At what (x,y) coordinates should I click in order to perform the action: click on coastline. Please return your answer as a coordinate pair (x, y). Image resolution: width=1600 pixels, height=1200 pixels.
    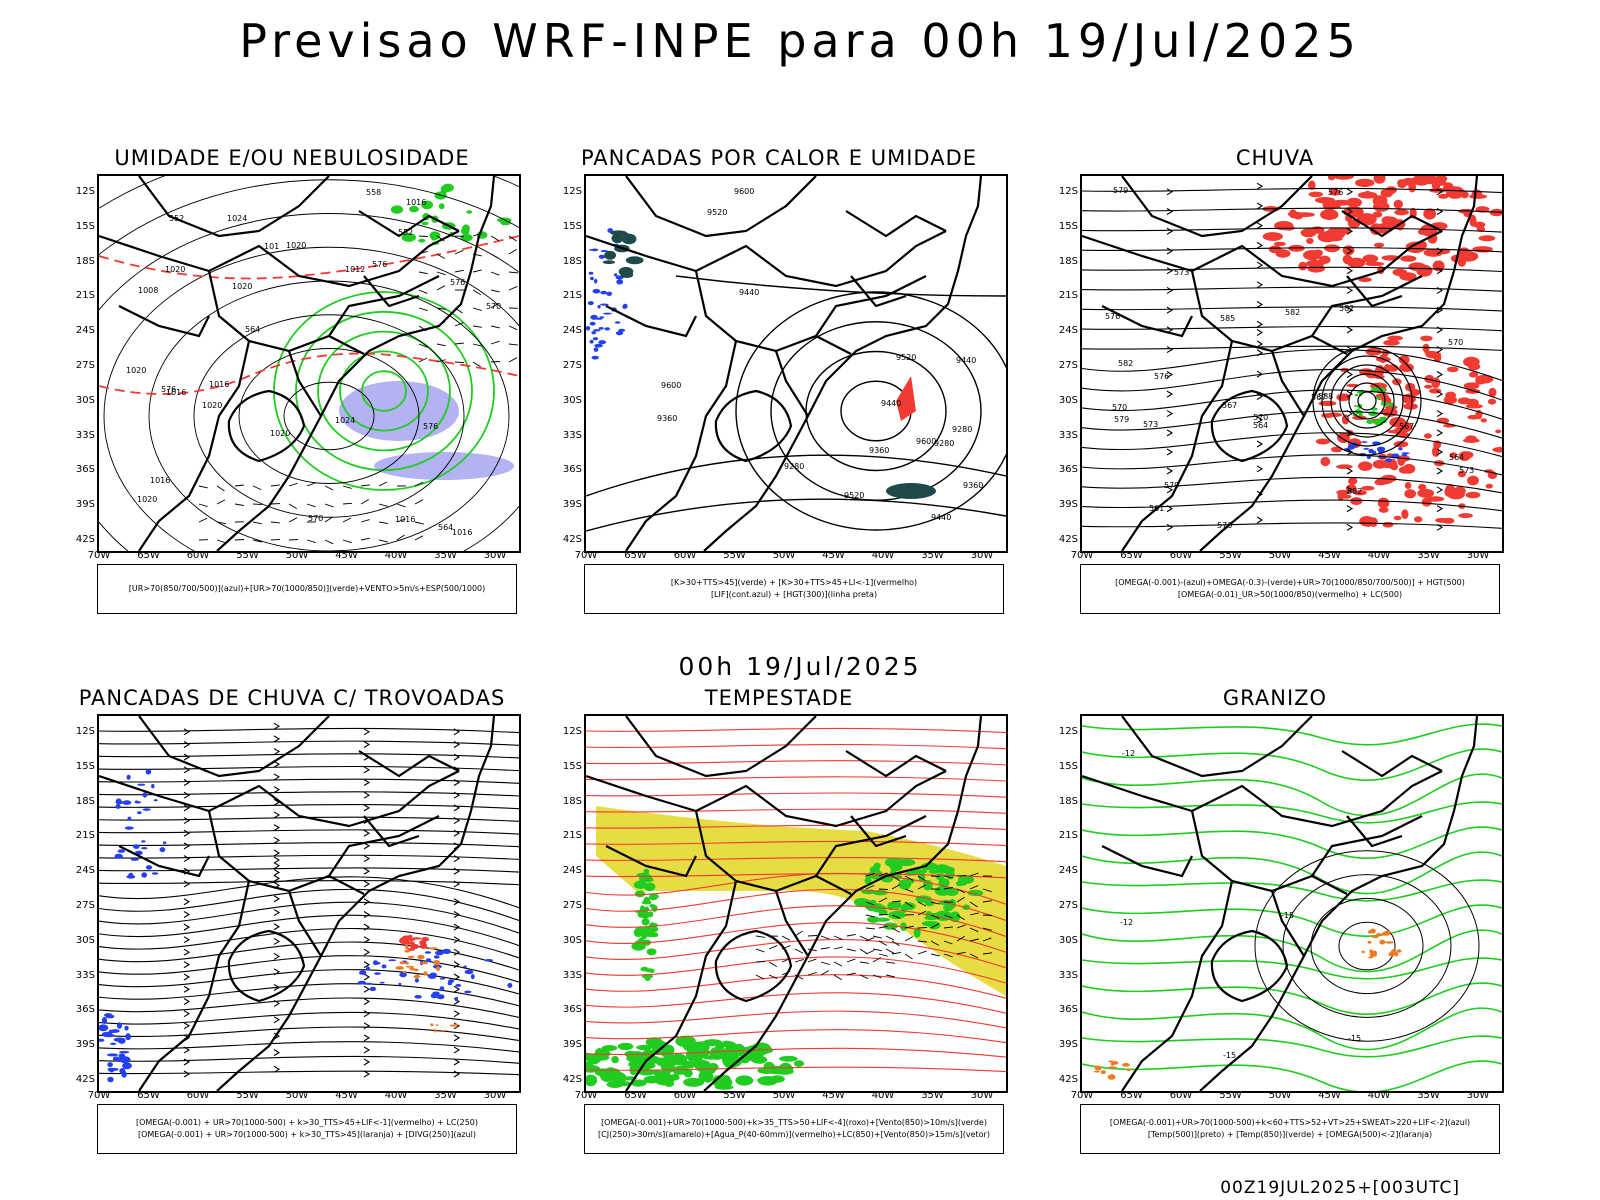
    Looking at the image, I should click on (843, 903).